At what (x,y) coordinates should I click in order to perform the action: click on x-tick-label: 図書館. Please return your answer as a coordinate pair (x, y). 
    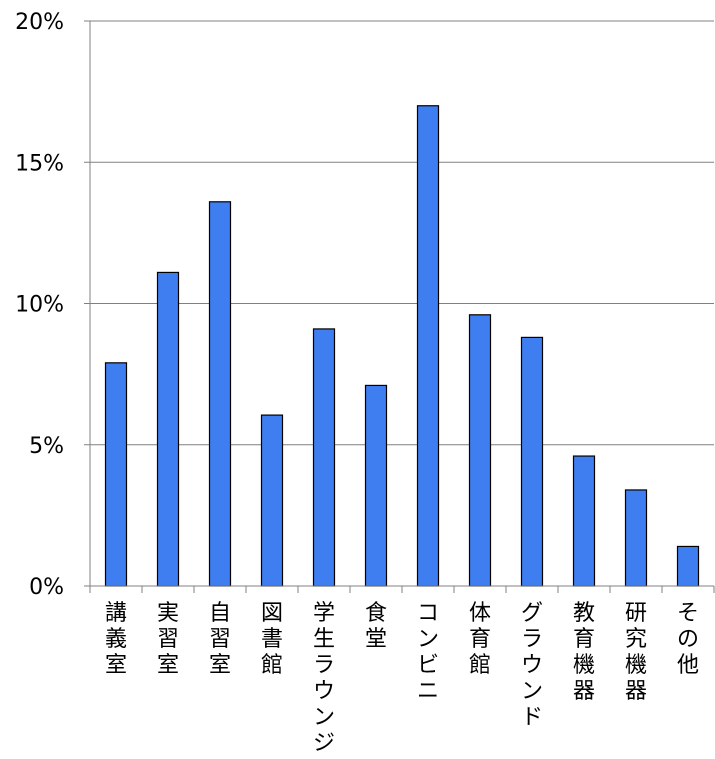
    Looking at the image, I should click on (272, 639).